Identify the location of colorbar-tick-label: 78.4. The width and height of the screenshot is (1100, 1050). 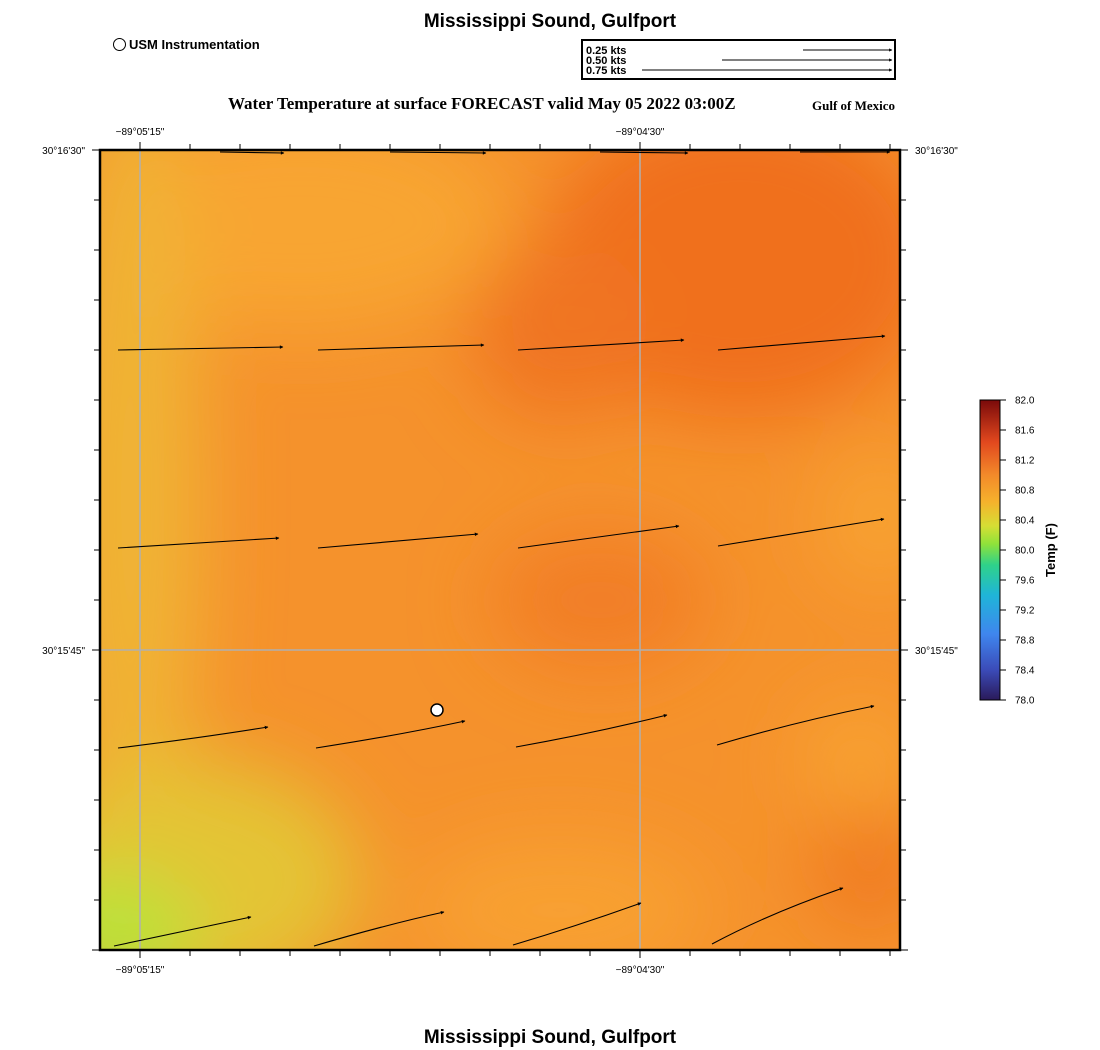
(1025, 671).